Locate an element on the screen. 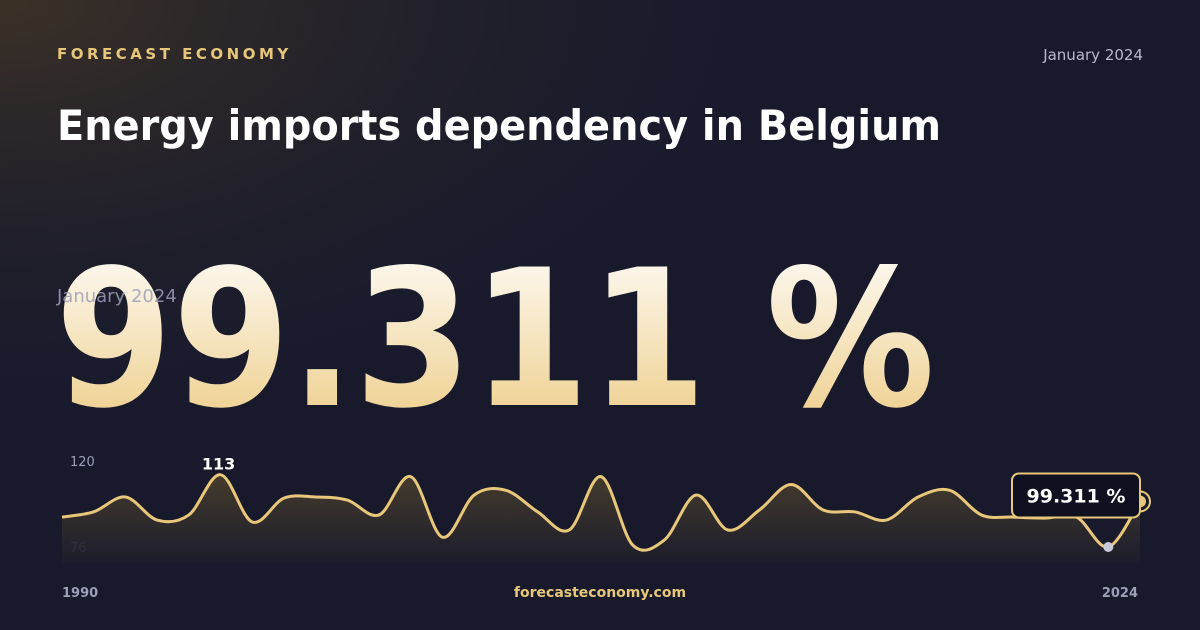 This screenshot has width=1200, height=630. footer: forecasteconomy.com is located at coordinates (600, 593).